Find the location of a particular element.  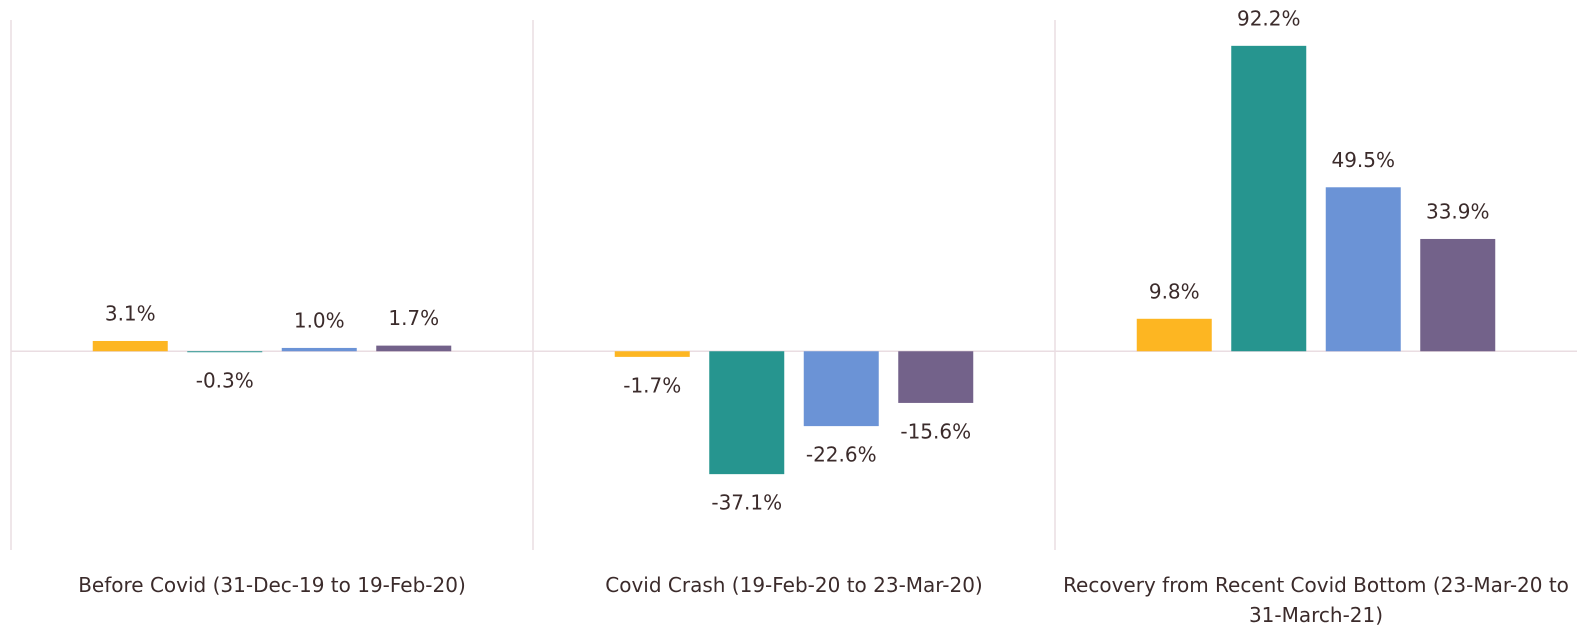

data-label: -22.6% is located at coordinates (841, 455).